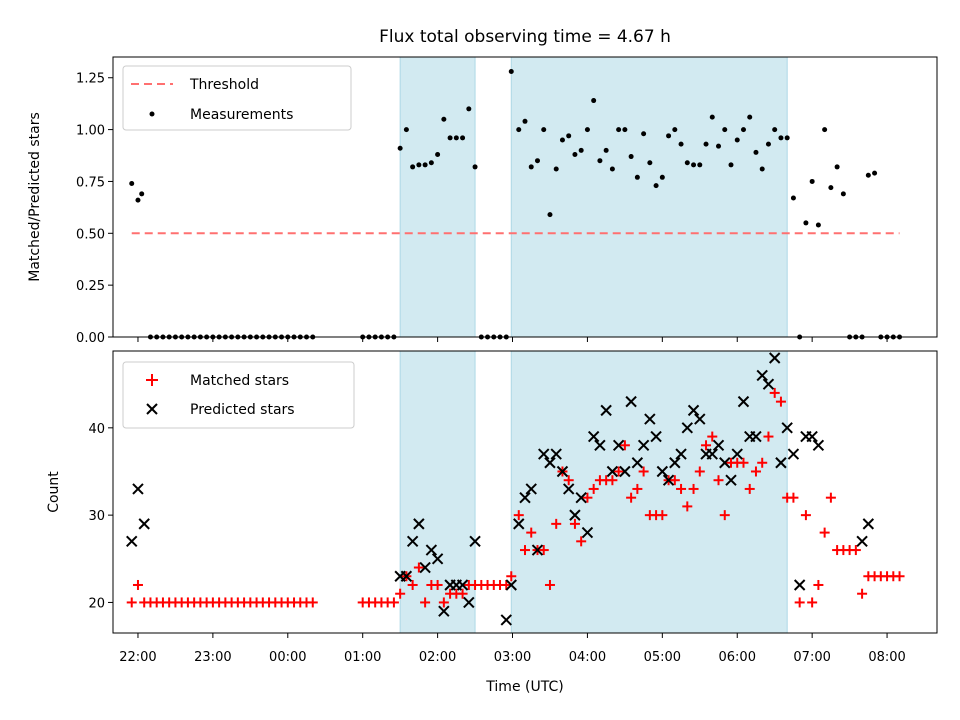 This screenshot has height=720, width=960. I want to click on count-y-tick-label: 30, so click(96, 516).